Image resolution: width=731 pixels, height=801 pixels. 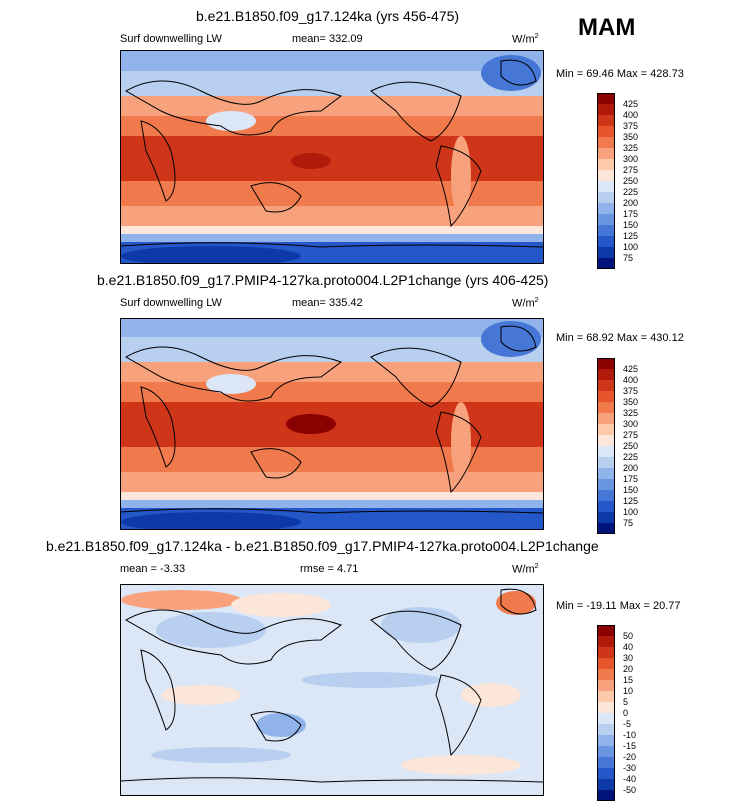 I want to click on colorbar-label: -40, so click(x=630, y=779).